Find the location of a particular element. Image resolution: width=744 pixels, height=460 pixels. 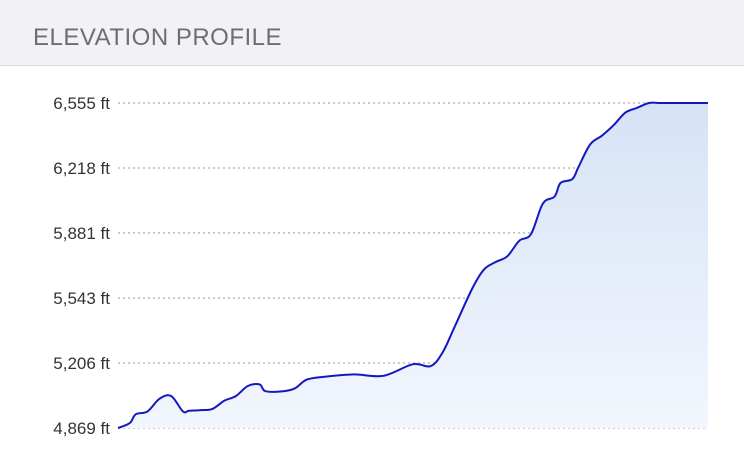

y-tick-label: 4,869 ft is located at coordinates (81, 428).